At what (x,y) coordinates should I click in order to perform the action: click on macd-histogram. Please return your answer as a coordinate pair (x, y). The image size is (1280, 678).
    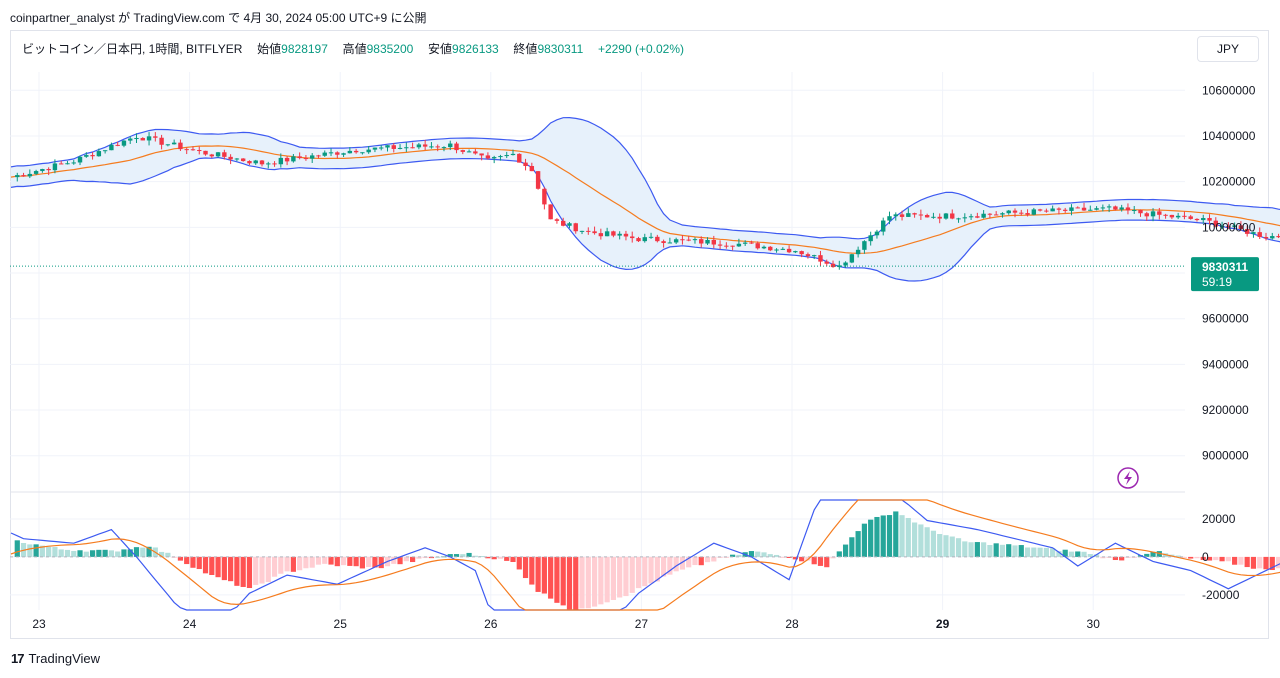
    Looking at the image, I should click on (647, 560).